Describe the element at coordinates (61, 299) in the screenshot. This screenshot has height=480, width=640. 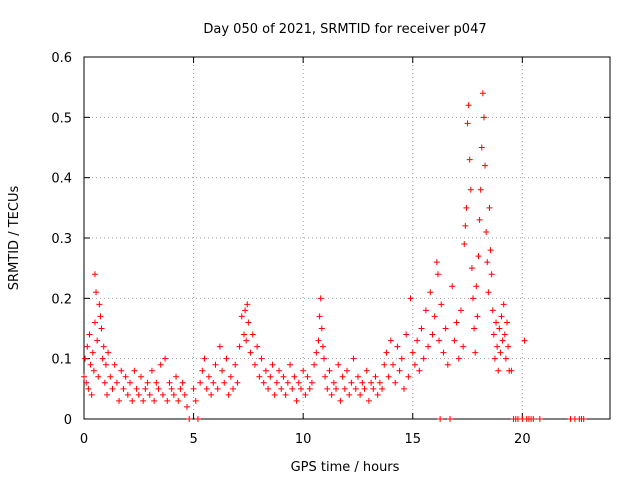
I see `y-tick-label: 0.2` at that location.